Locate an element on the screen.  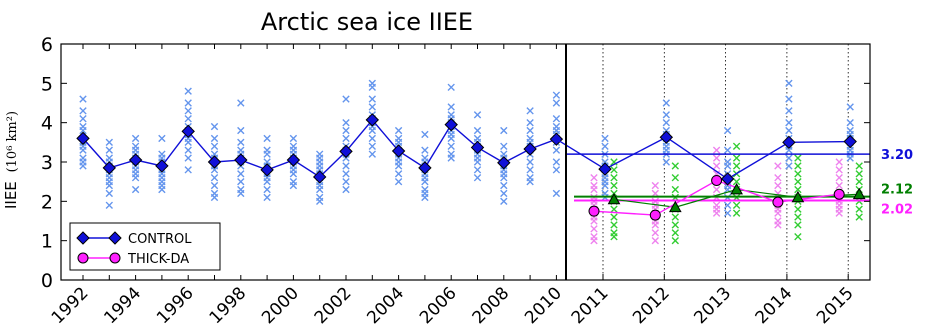
green-mean-label: 2.12 is located at coordinates (897, 190).